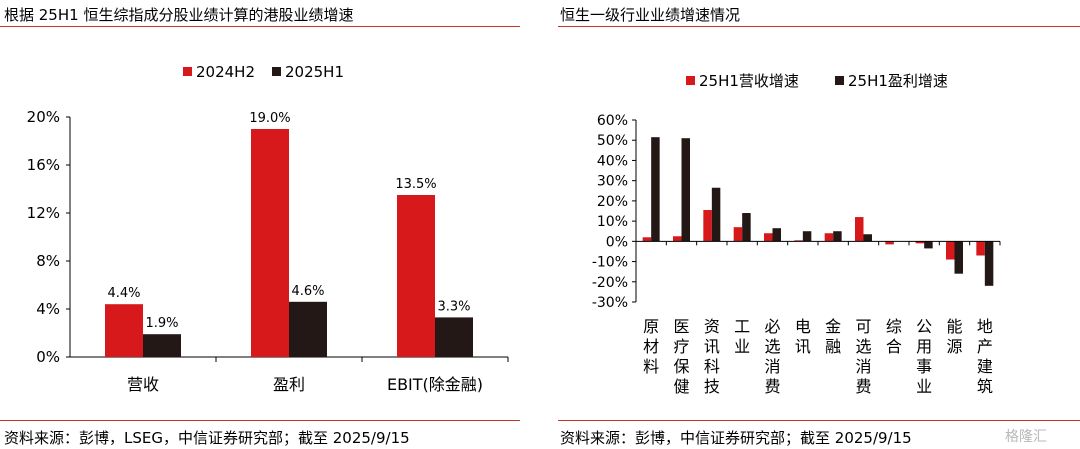 This screenshot has height=449, width=1080. Describe the element at coordinates (742, 336) in the screenshot. I see `x-category-label: 工业` at that location.